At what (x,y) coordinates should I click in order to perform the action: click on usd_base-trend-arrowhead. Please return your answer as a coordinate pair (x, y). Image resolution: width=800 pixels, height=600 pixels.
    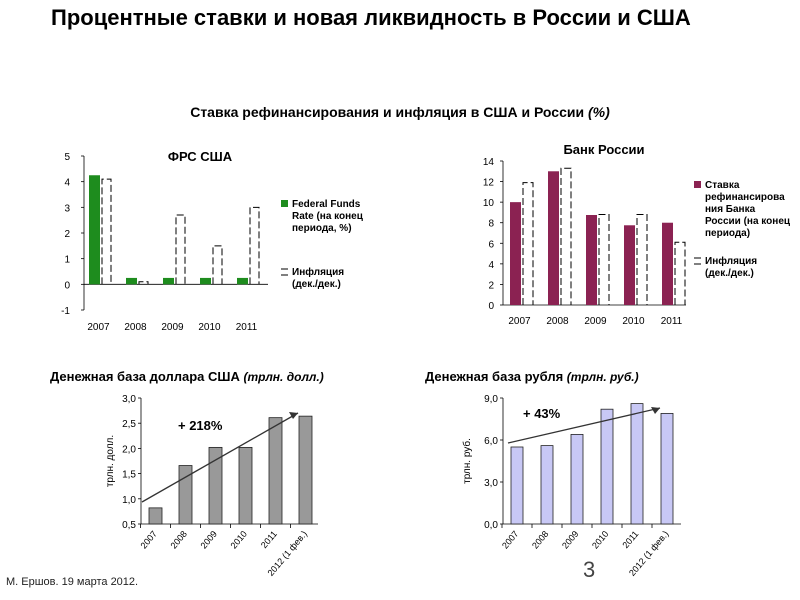
    Looking at the image, I should click on (293, 415).